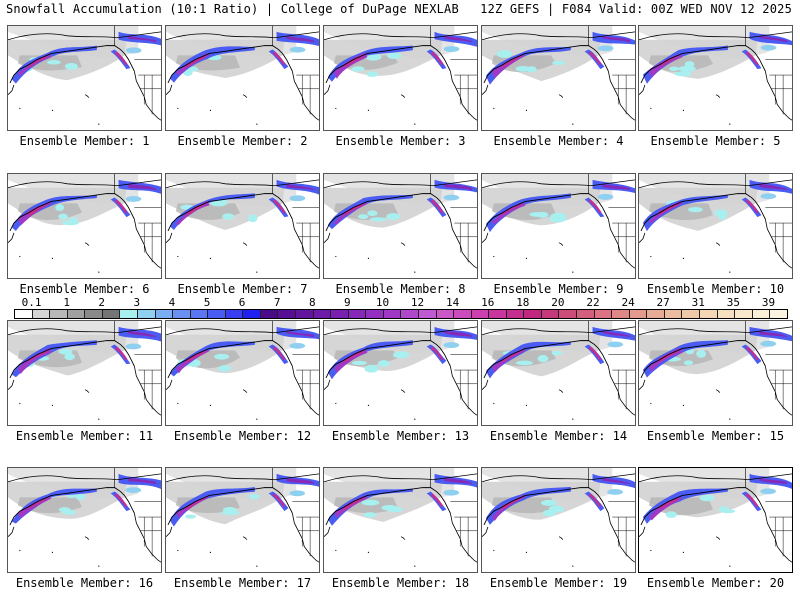 The image size is (800, 600). Describe the element at coordinates (31, 302) in the screenshot. I see `colorbar-tick-label: 0.1` at that location.